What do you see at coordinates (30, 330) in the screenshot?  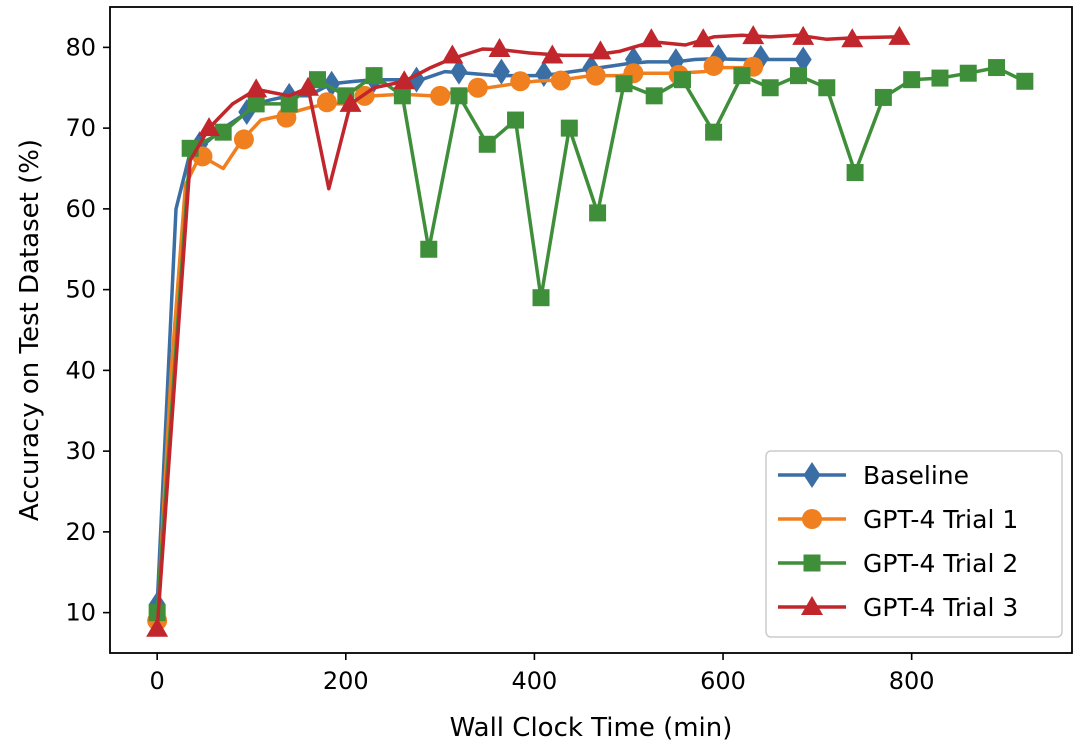 I see `y-axis-label: Accuracy on Test Dataset (%)` at bounding box center [30, 330].